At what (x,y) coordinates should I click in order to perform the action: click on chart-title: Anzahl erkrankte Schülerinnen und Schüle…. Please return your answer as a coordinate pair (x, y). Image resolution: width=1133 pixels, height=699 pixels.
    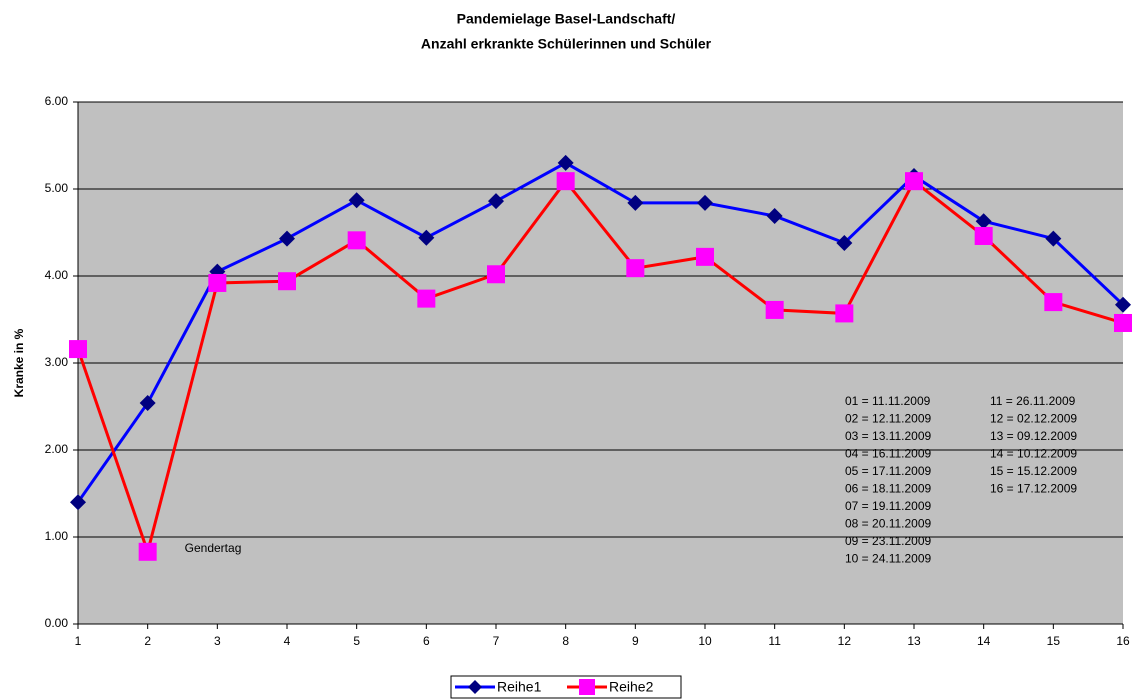
    Looking at the image, I should click on (566, 44).